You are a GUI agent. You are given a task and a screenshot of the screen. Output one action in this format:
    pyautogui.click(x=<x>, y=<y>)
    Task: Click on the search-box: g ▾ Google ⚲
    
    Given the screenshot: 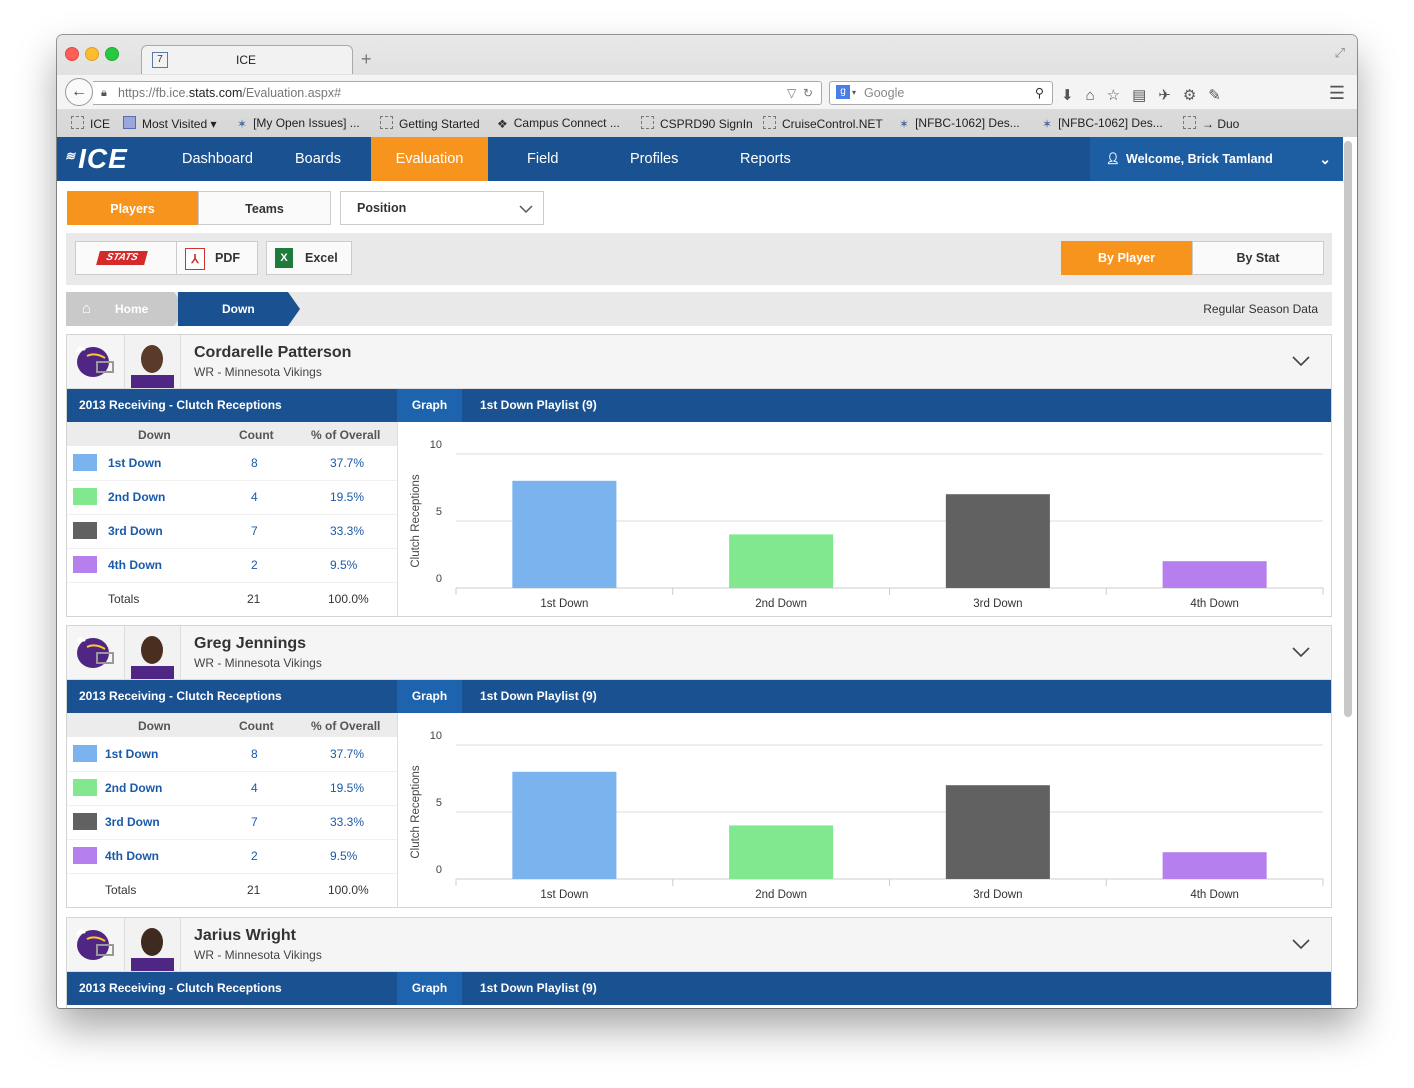 What is the action you would take?
    pyautogui.click(x=941, y=93)
    